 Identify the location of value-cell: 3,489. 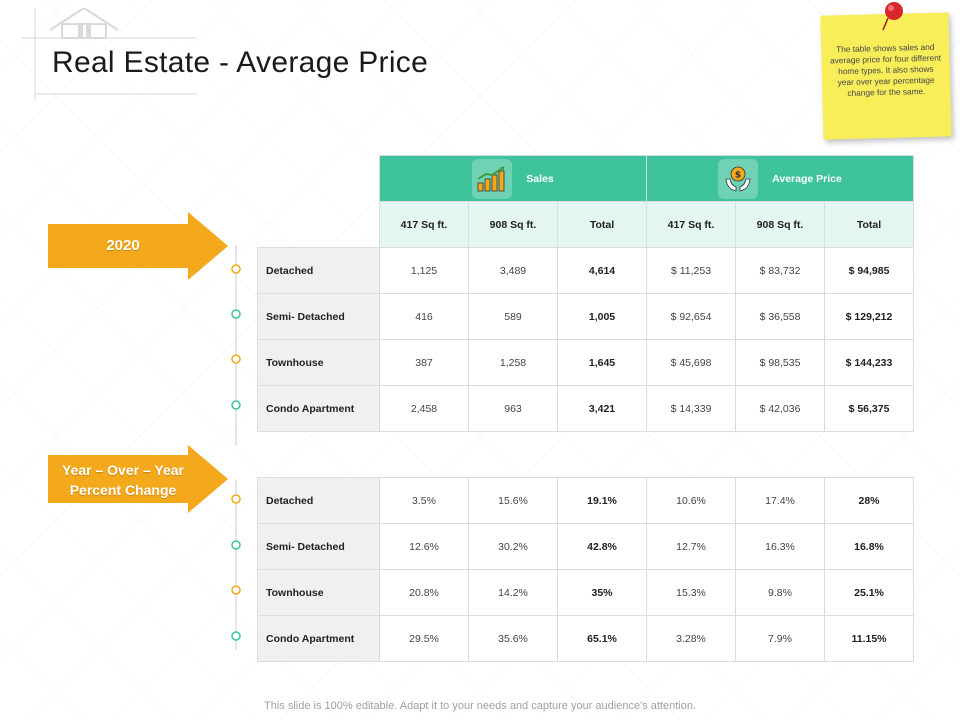
(513, 270).